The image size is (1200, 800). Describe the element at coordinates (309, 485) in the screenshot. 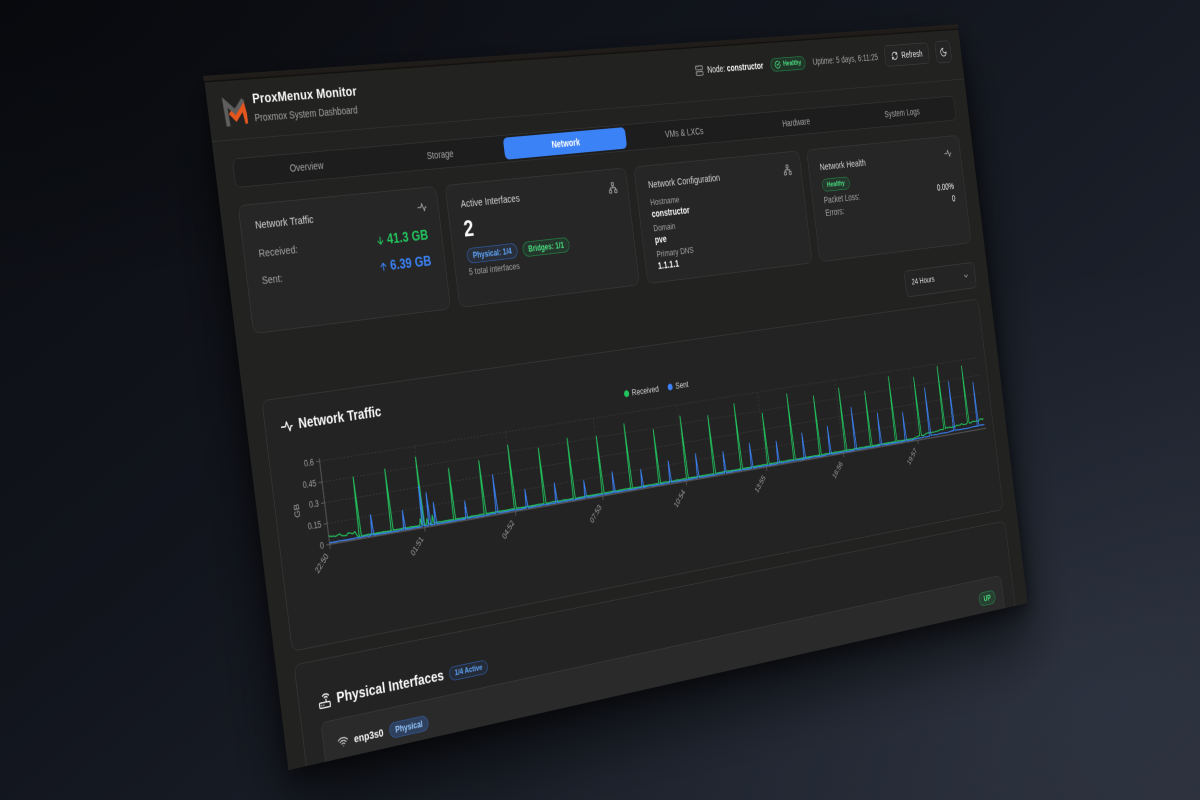

I see `svg-text: 0.45` at that location.